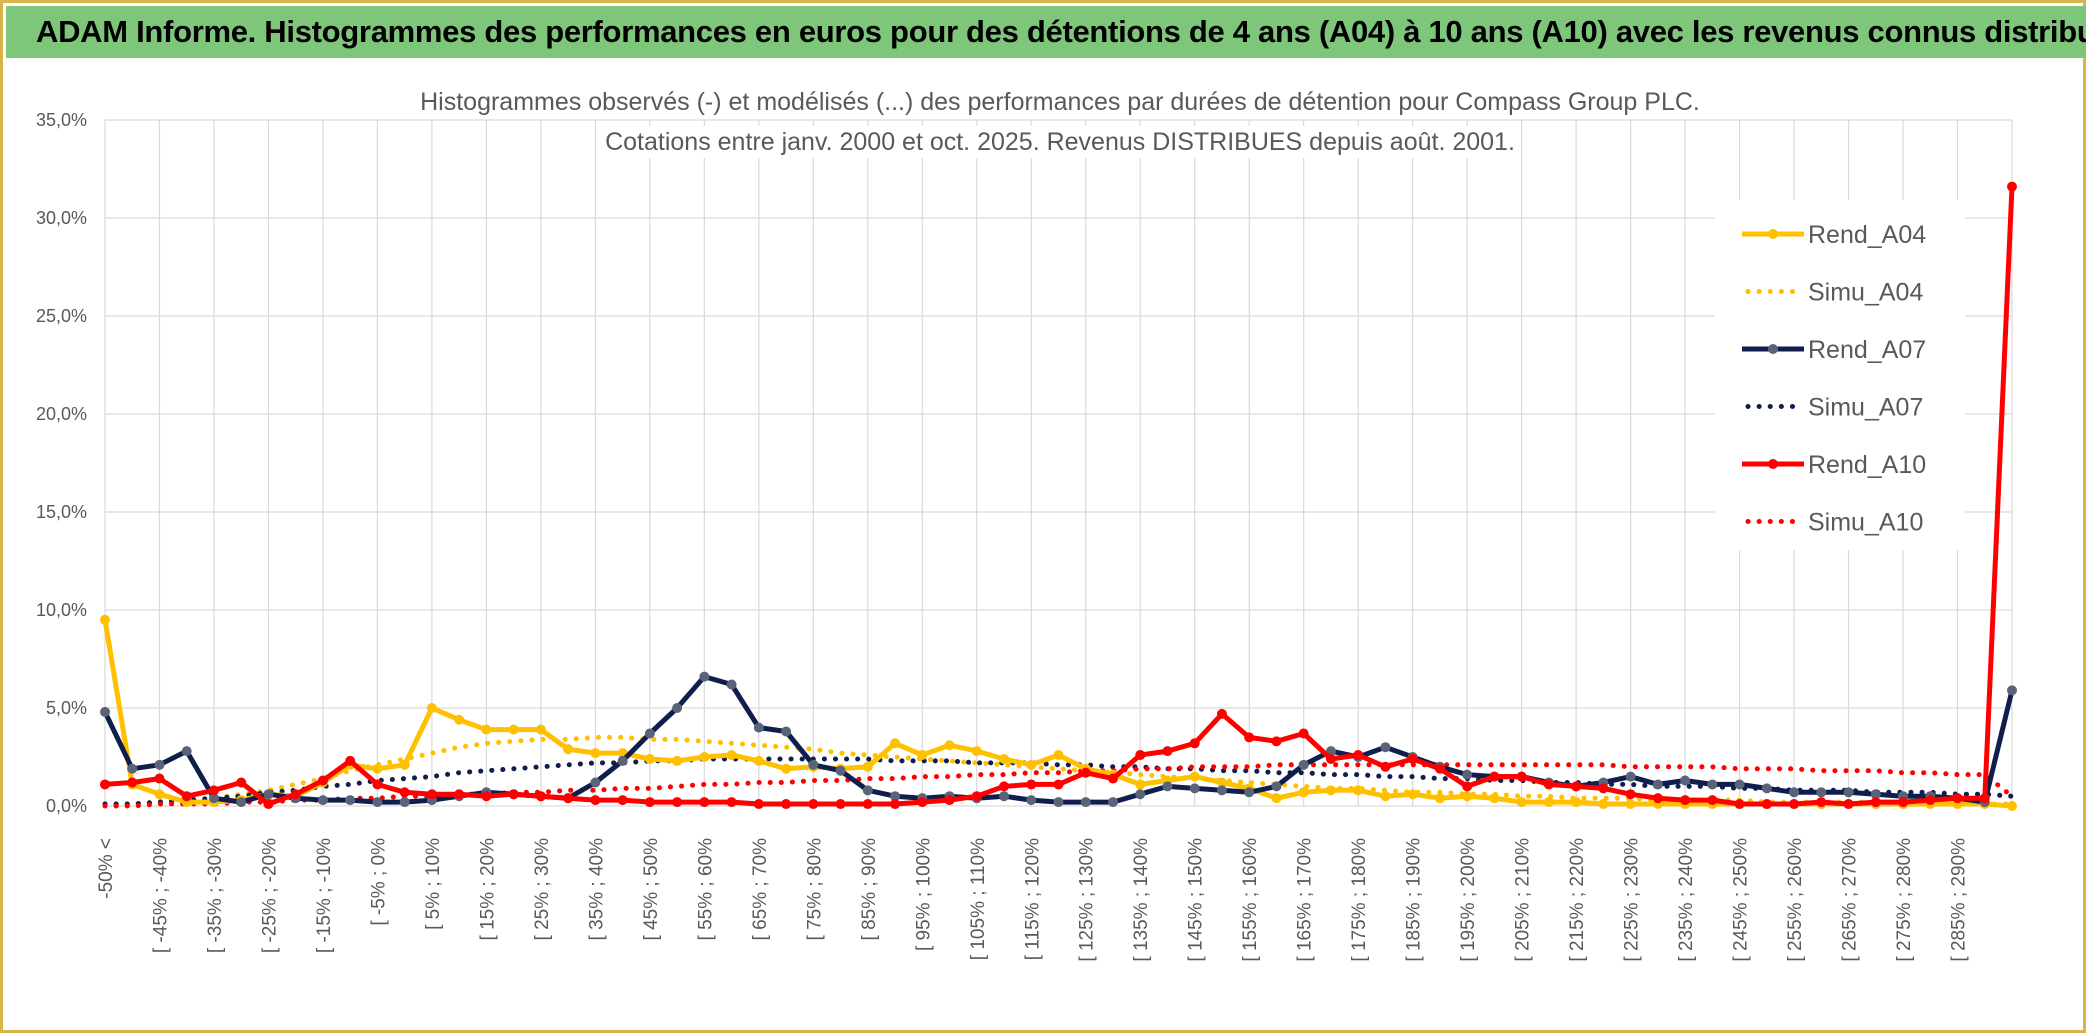 The image size is (2086, 1033). What do you see at coordinates (651, 889) in the screenshot?
I see `x-tick-label: [ 45% ; 50%` at bounding box center [651, 889].